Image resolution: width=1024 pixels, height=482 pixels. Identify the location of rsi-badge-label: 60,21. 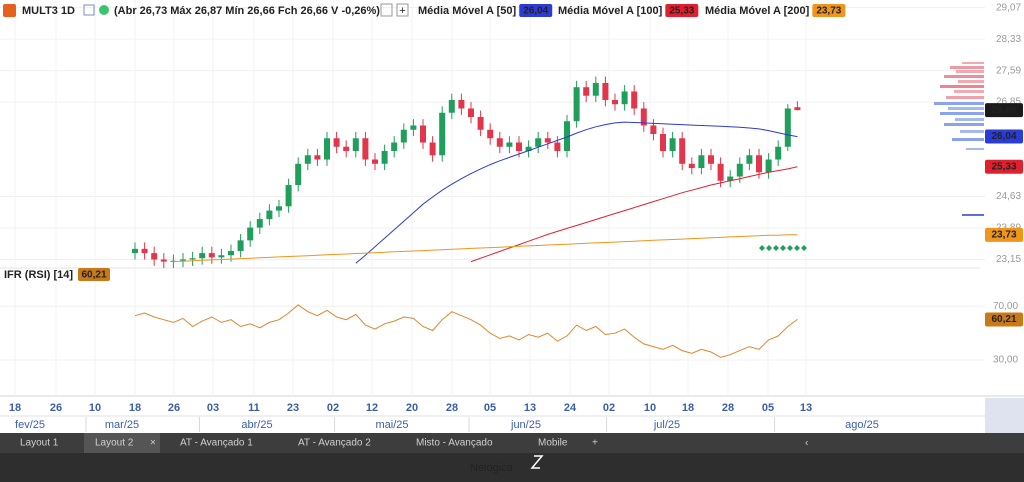
(93, 275).